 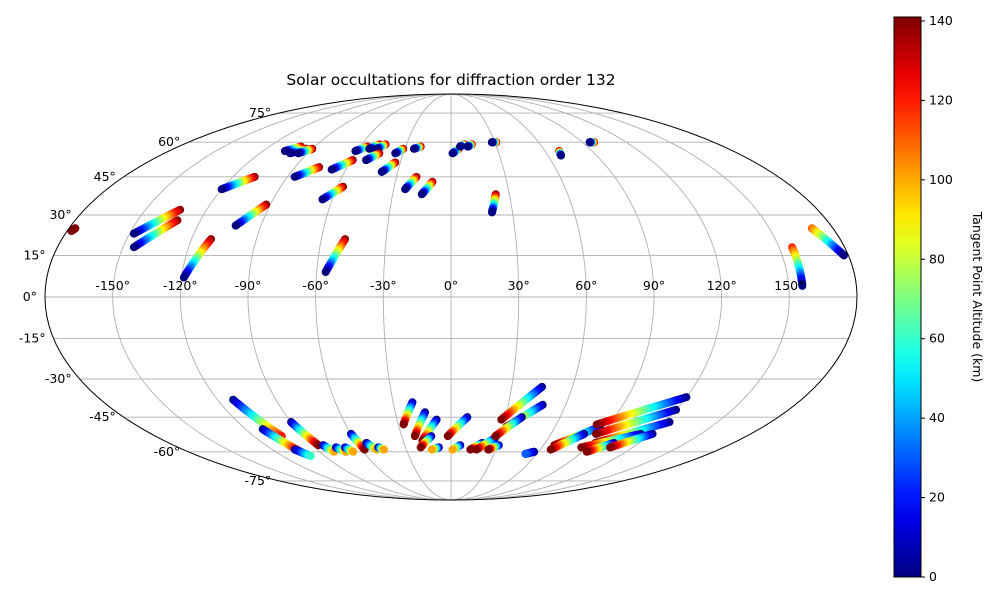 What do you see at coordinates (941, 99) in the screenshot?
I see `colorbar-tick-label: 120` at bounding box center [941, 99].